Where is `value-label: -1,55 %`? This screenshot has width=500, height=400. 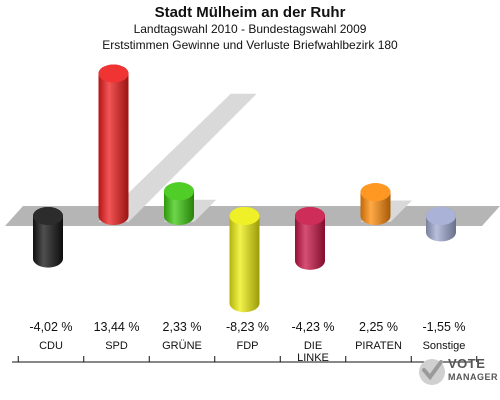 value-label: -1,55 % is located at coordinates (443, 327).